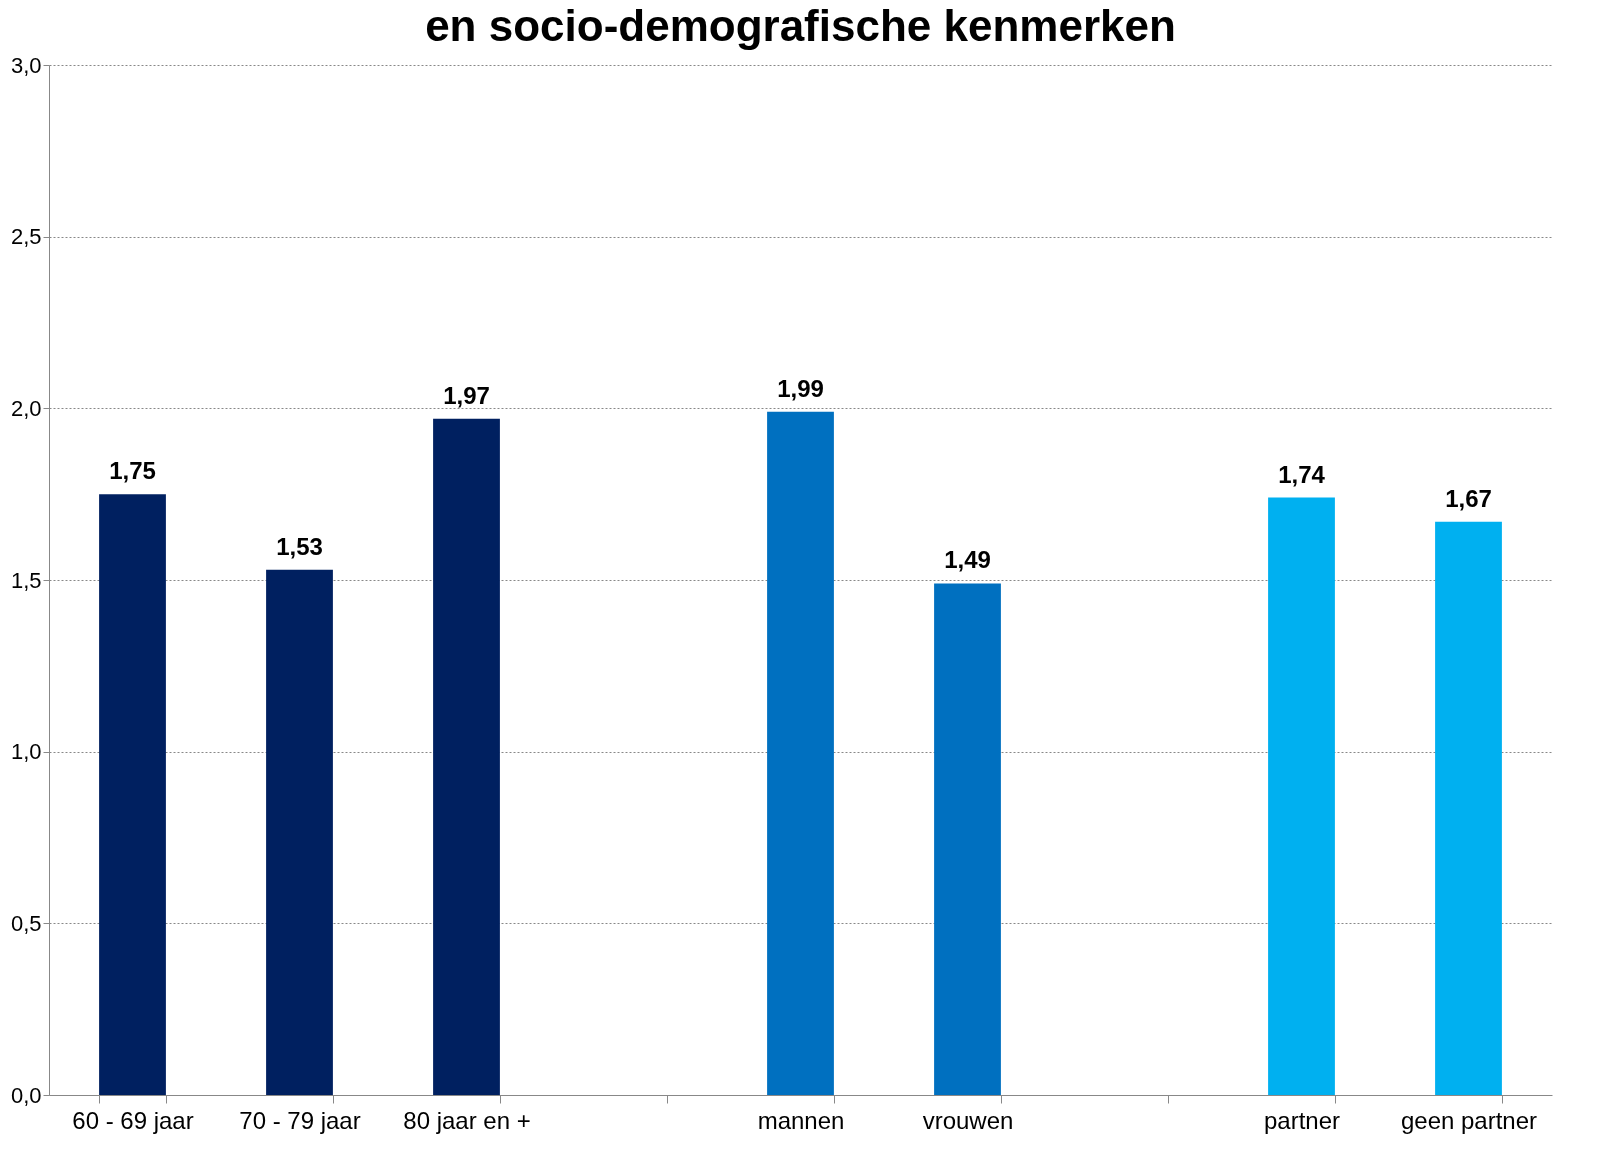 Image resolution: width=1608 pixels, height=1172 pixels. What do you see at coordinates (800, 25) in the screenshot?
I see `chart-title: en socio-demografische kenmerken` at bounding box center [800, 25].